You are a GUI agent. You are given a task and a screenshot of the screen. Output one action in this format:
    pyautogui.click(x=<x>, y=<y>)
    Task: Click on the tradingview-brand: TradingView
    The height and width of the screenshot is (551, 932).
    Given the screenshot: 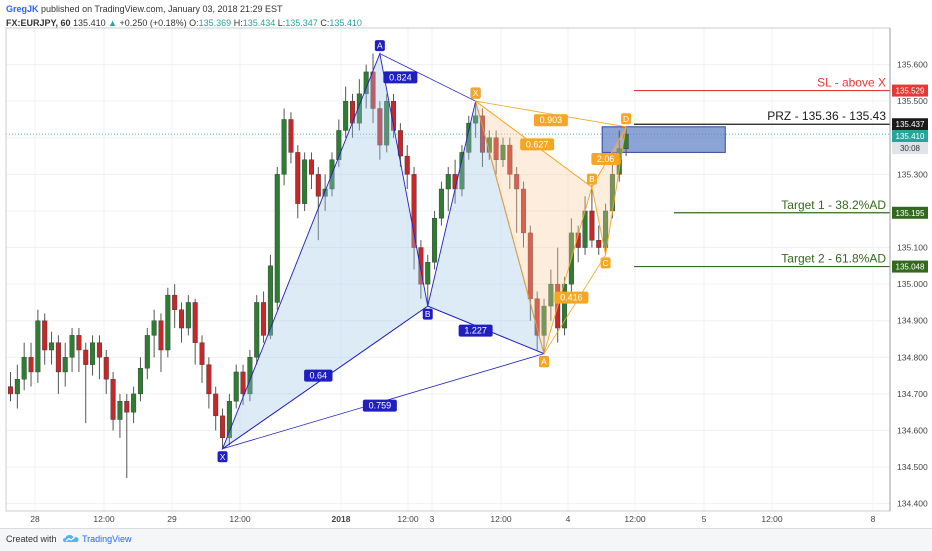 What is the action you would take?
    pyautogui.click(x=107, y=539)
    